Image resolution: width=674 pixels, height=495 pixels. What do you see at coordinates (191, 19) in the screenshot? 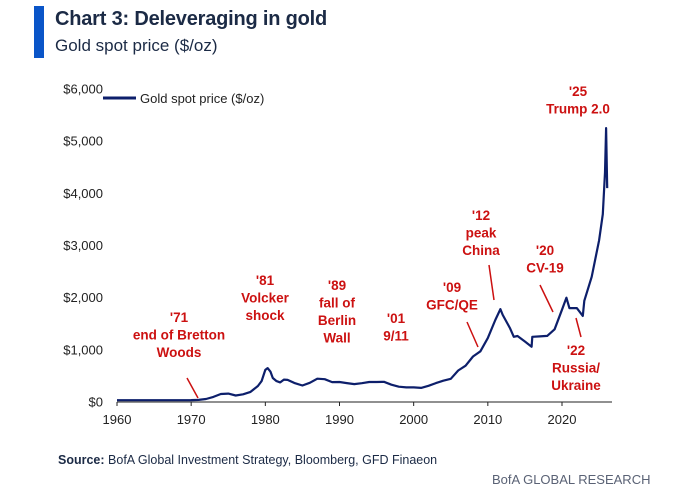
I see `chart-title: Chart 3: Deleveraging in gold` at bounding box center [191, 19].